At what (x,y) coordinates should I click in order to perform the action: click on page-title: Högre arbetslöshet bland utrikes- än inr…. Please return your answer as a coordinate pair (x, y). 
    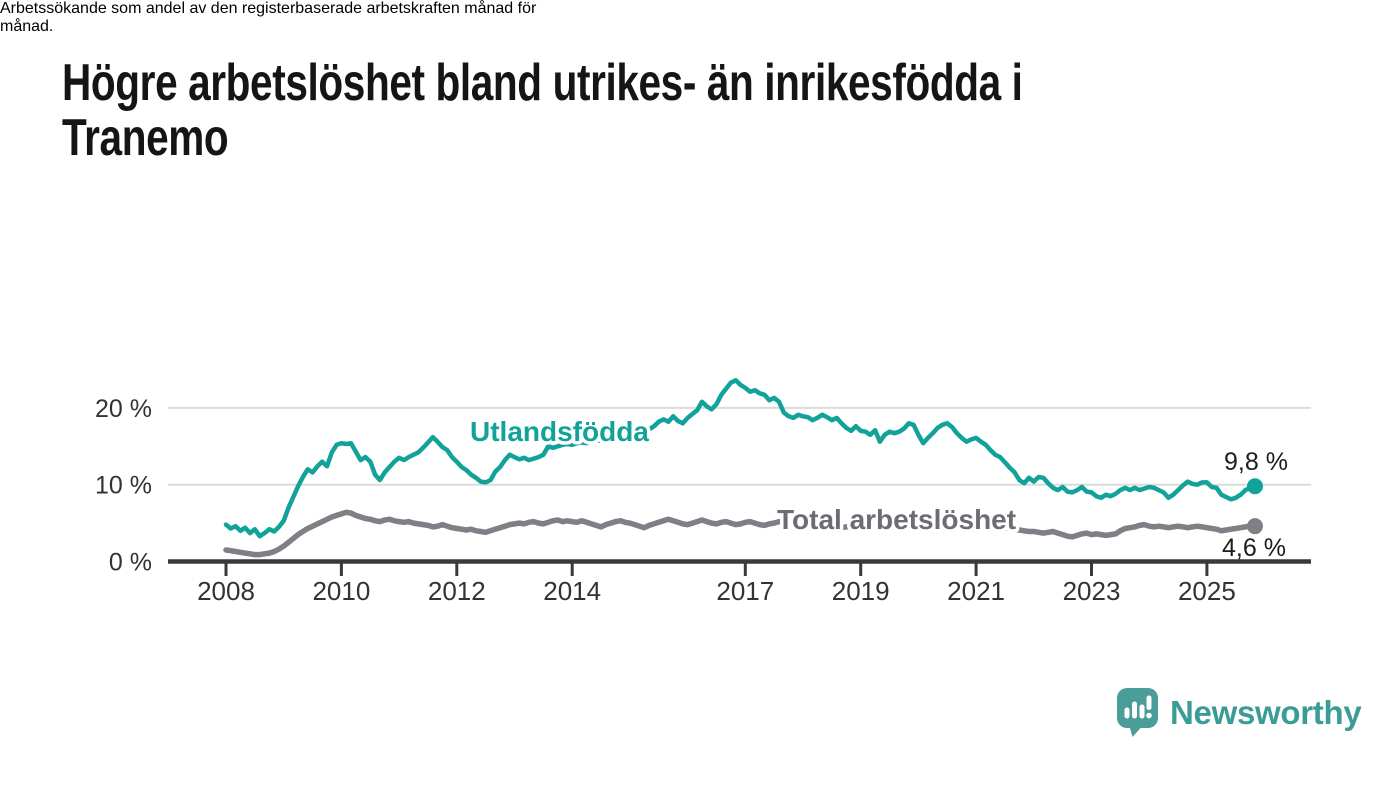
    Looking at the image, I should click on (542, 111).